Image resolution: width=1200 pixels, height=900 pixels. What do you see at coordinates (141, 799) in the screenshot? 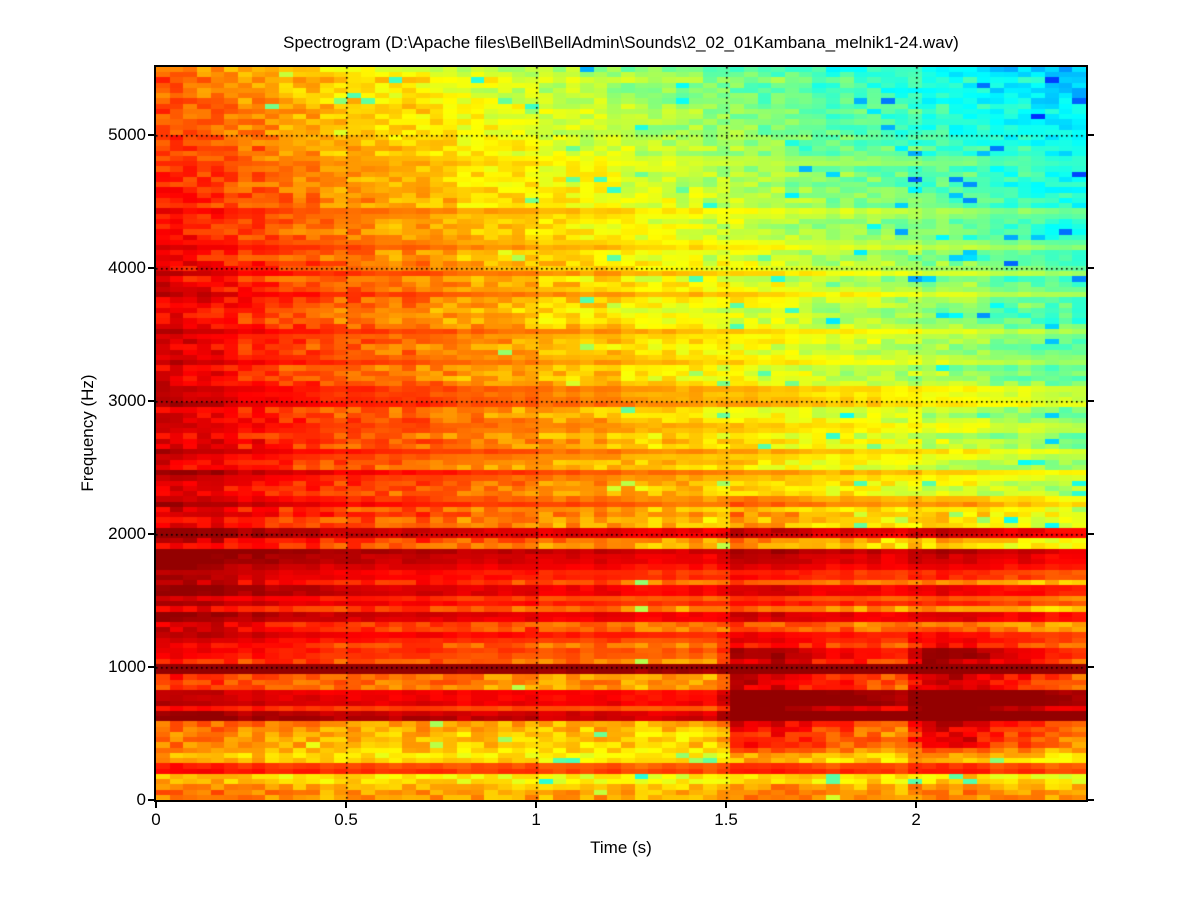
I see `y-tick-label: 0` at bounding box center [141, 799].